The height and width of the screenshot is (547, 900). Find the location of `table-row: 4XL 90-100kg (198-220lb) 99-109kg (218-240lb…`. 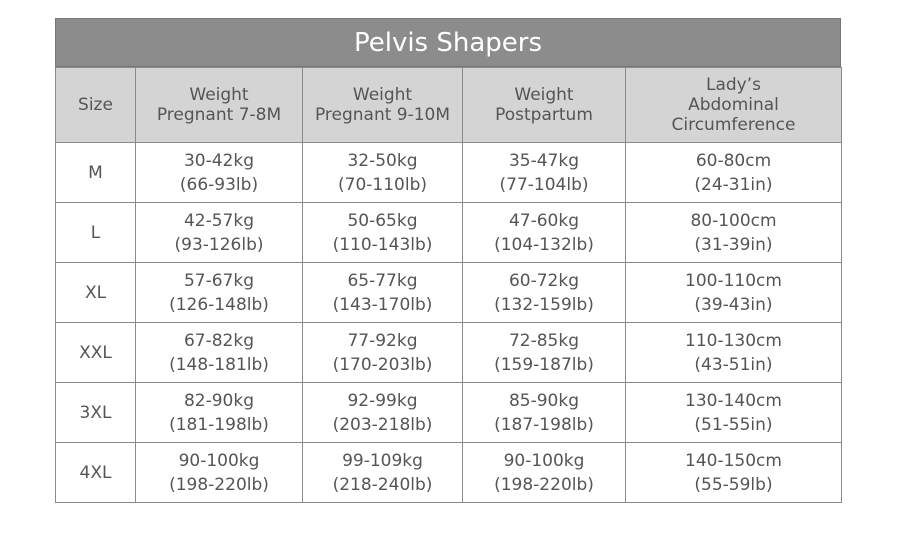

table-row: 4XL 90-100kg (198-220lb) 99-109kg (218-240lb… is located at coordinates (448, 472).